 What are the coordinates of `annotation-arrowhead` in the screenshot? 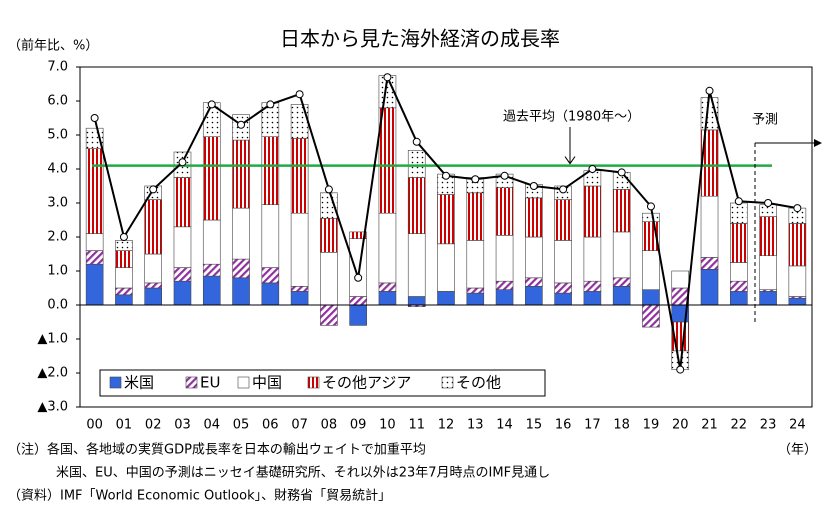 It's located at (570, 160).